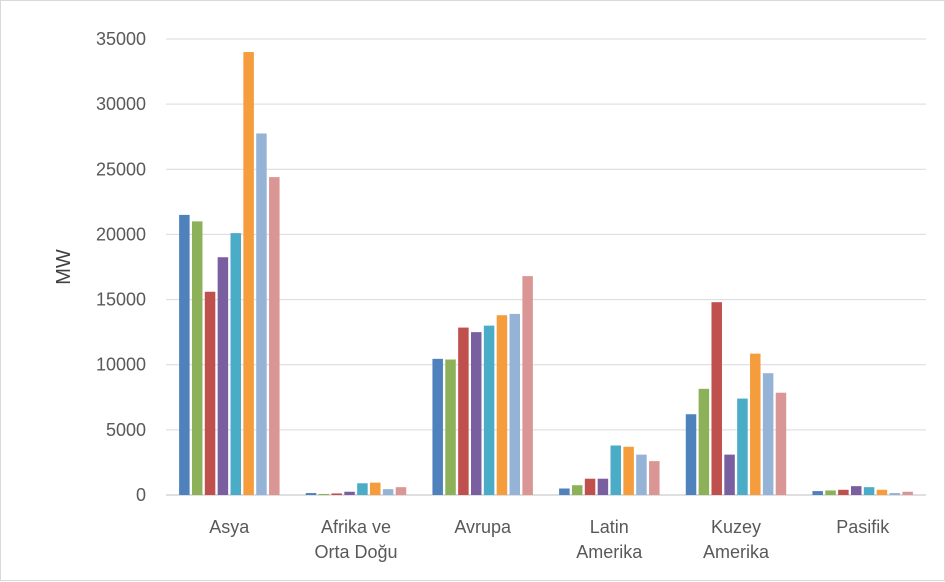 Image resolution: width=945 pixels, height=582 pixels. What do you see at coordinates (609, 527) in the screenshot?
I see `x-tick-label: Latin` at bounding box center [609, 527].